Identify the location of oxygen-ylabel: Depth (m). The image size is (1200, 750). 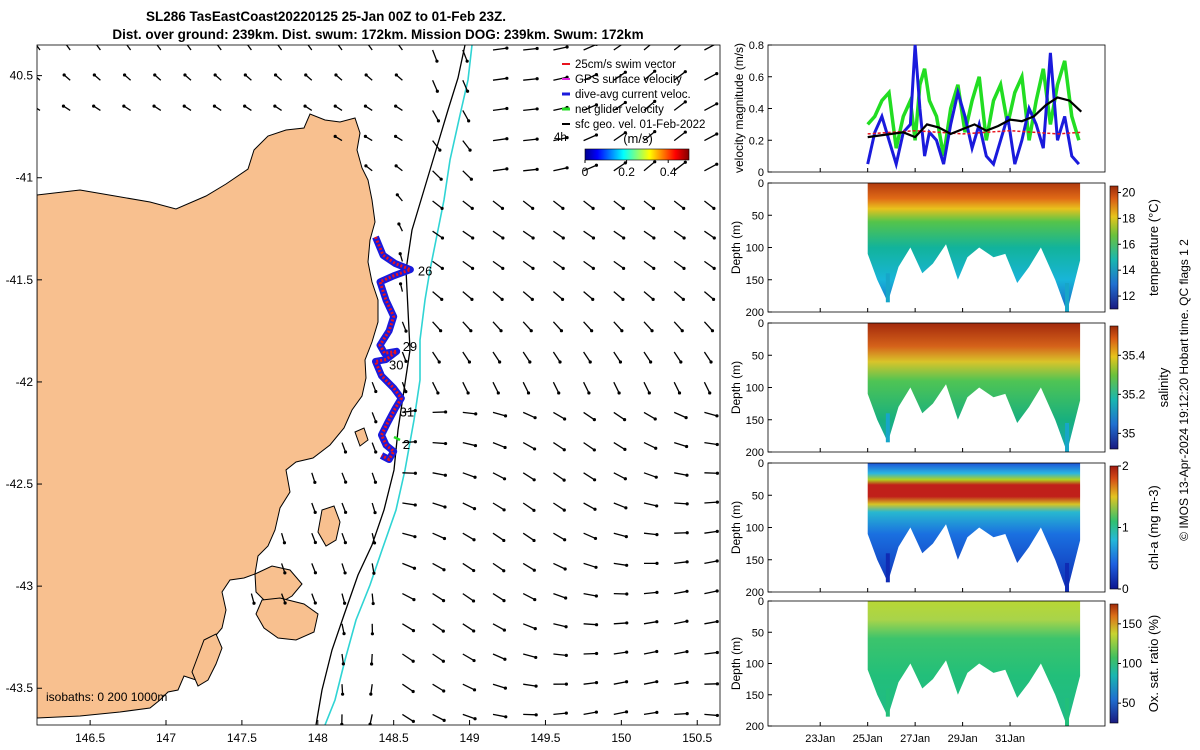
(736, 663).